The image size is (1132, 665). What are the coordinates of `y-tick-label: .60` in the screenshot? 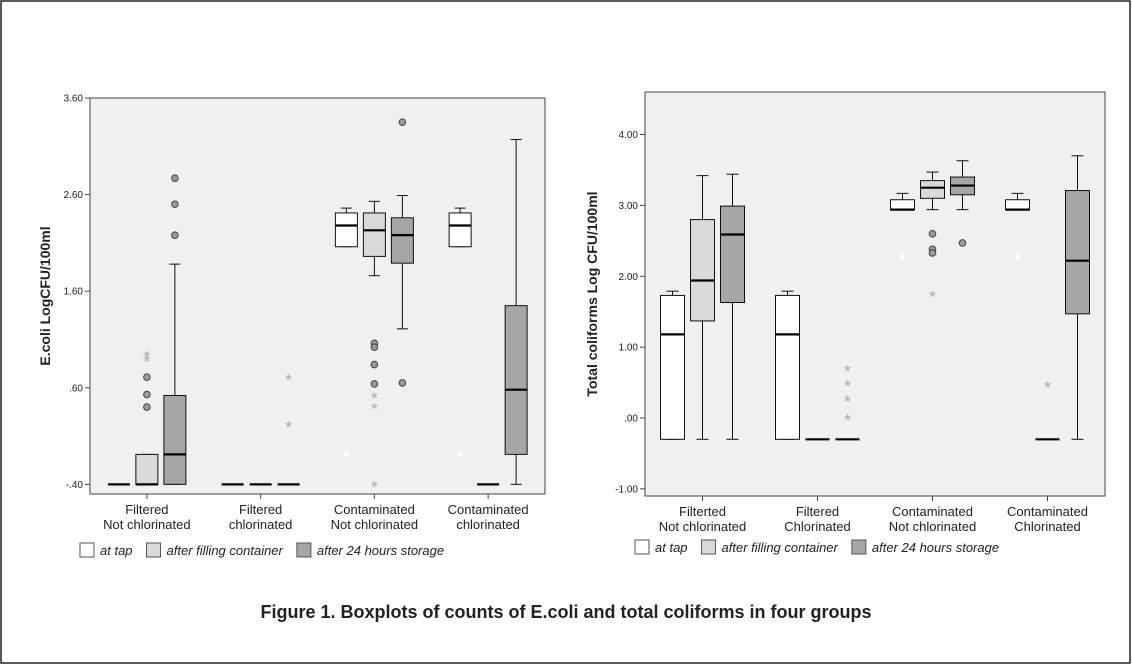 It's located at (76, 388).